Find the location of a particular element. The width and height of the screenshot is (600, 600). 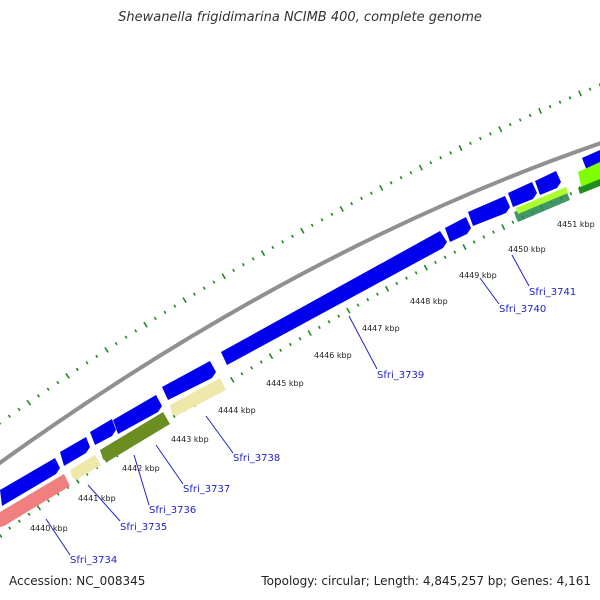

kbp-label: 4441 kbp is located at coordinates (97, 498).